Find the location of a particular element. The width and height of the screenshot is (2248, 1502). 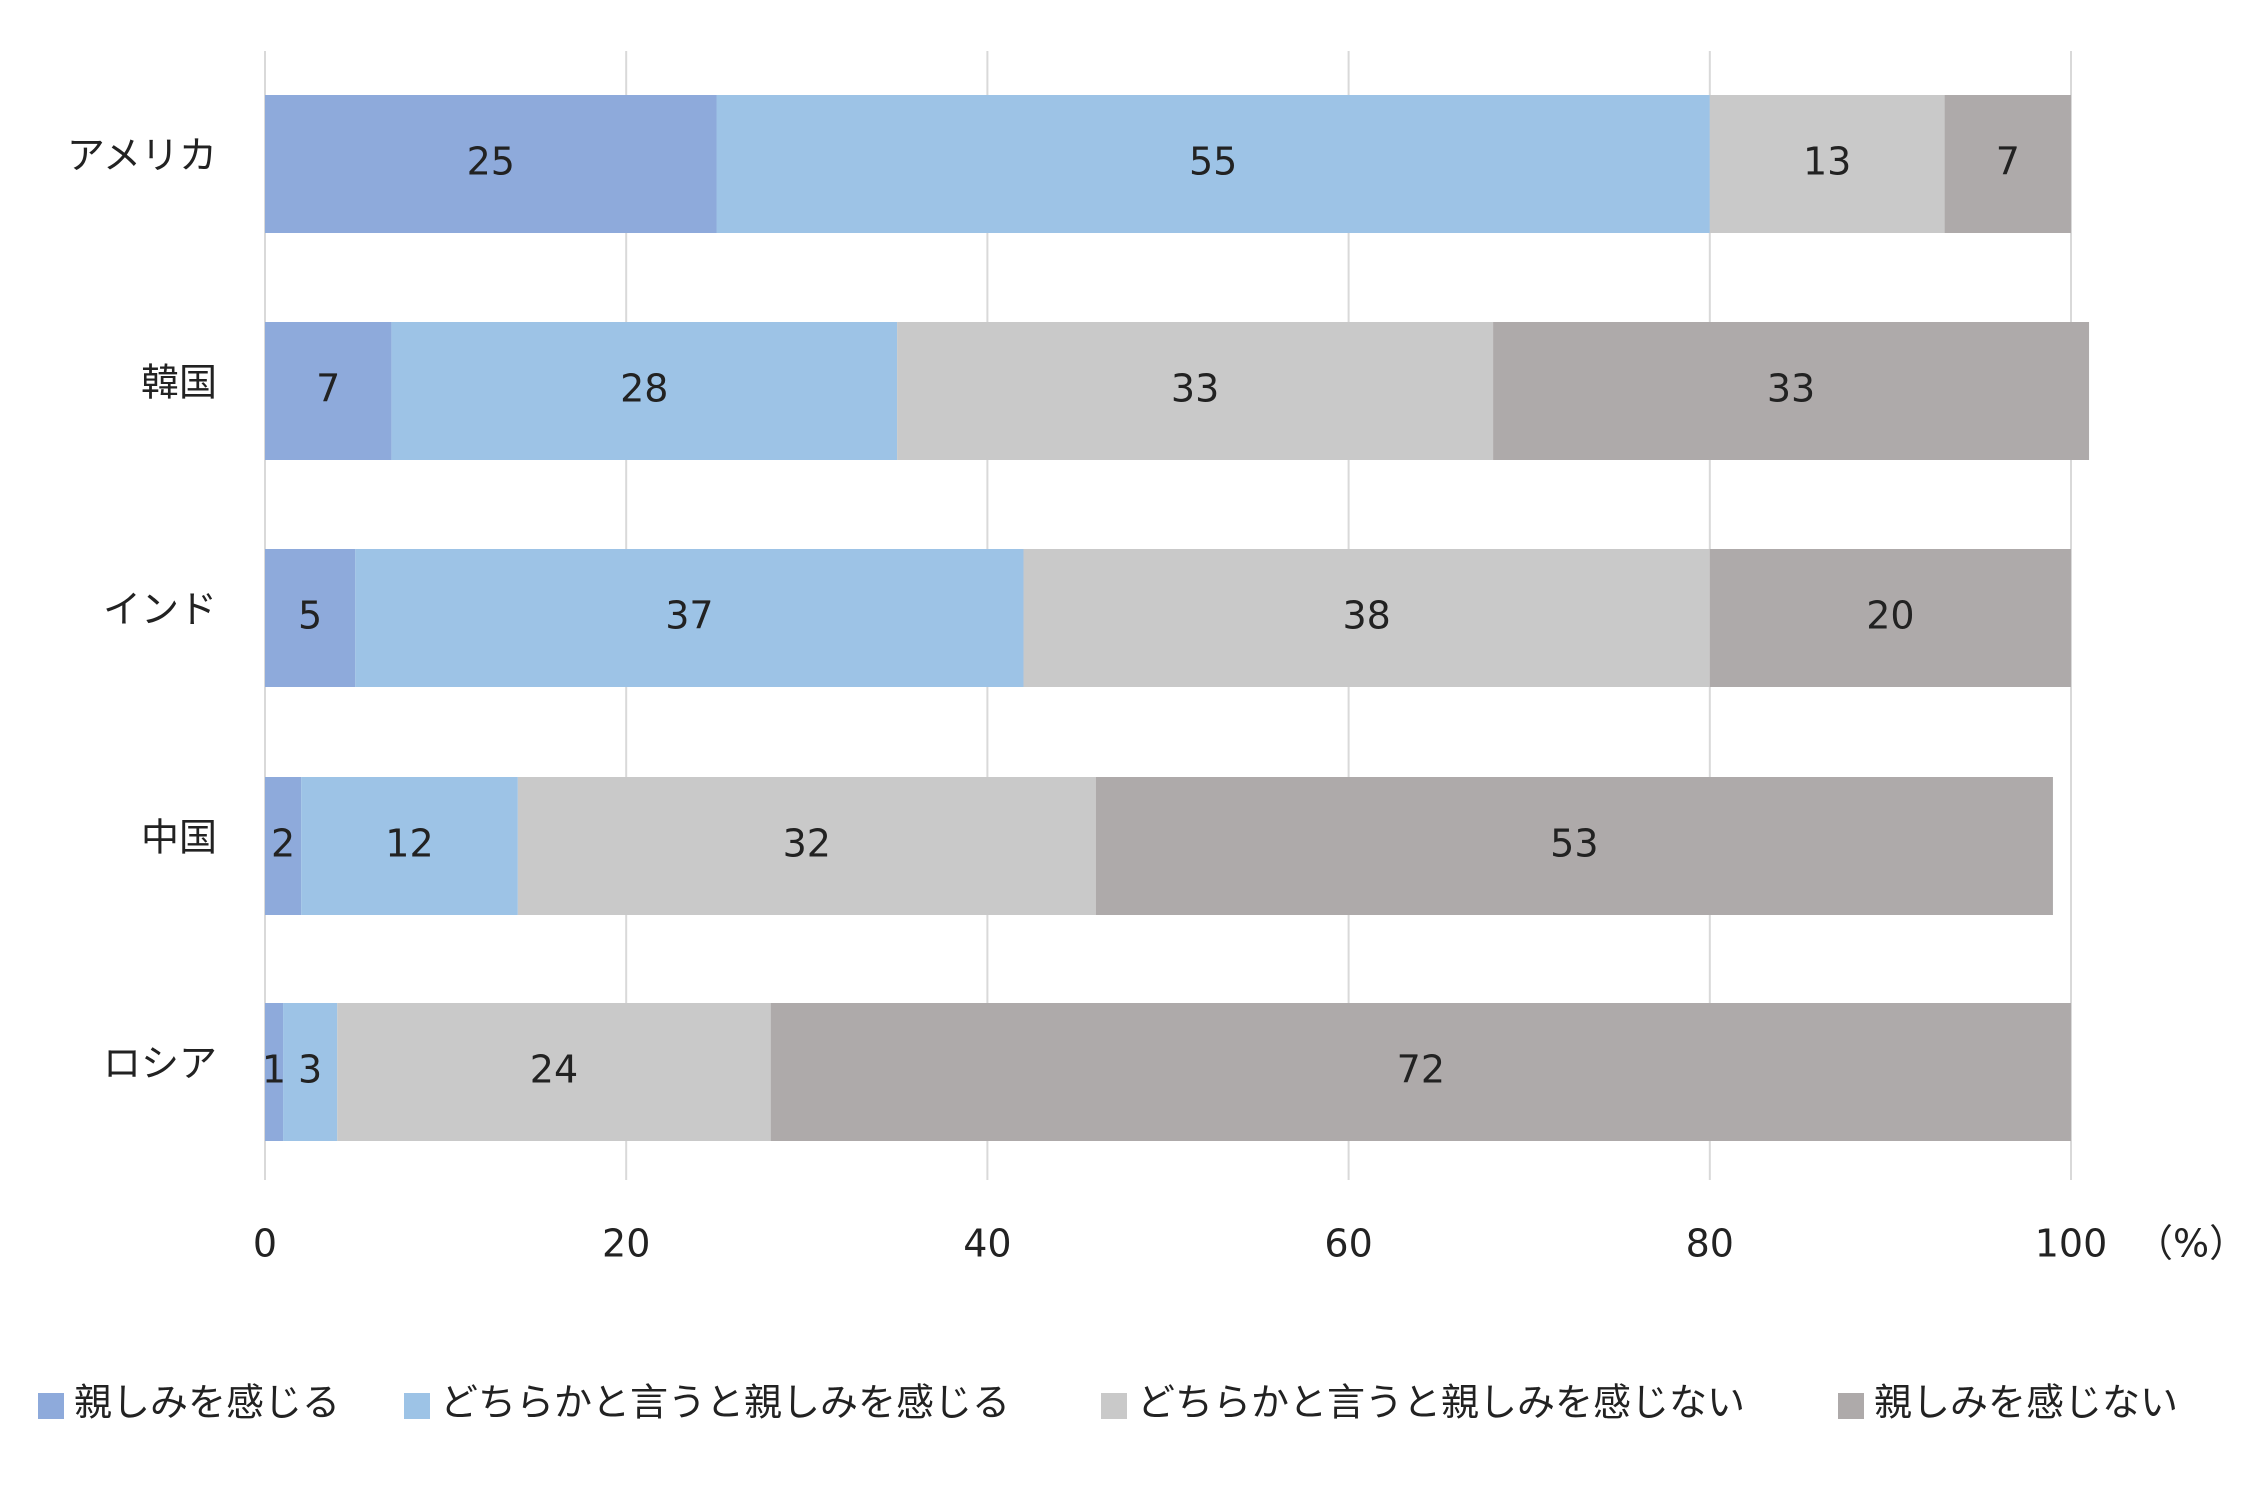

y-tick-label: 韓国 is located at coordinates (179, 383).